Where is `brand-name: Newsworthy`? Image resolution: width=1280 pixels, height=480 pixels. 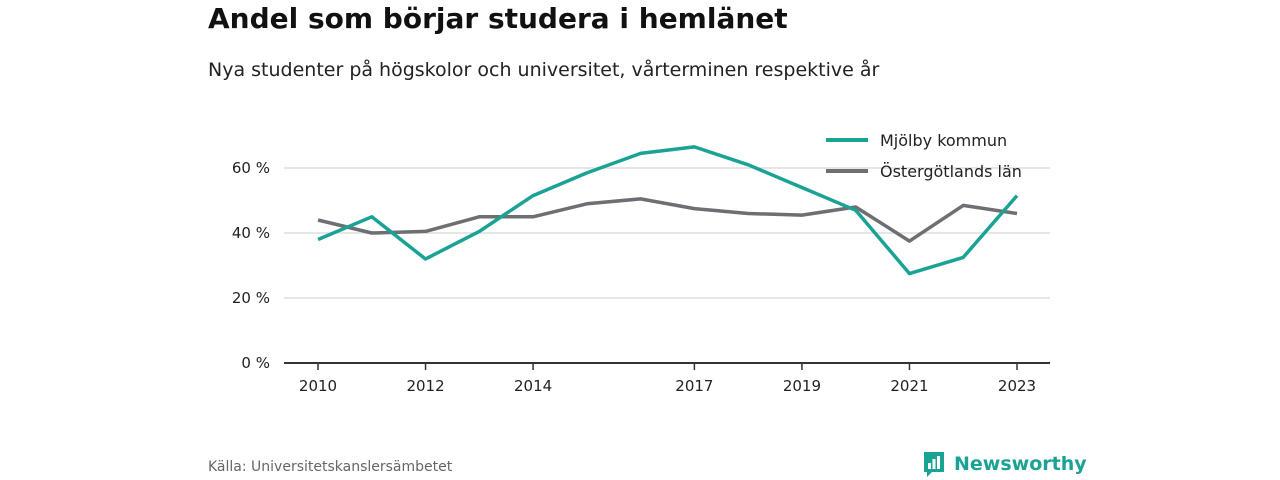 brand-name: Newsworthy is located at coordinates (1020, 464).